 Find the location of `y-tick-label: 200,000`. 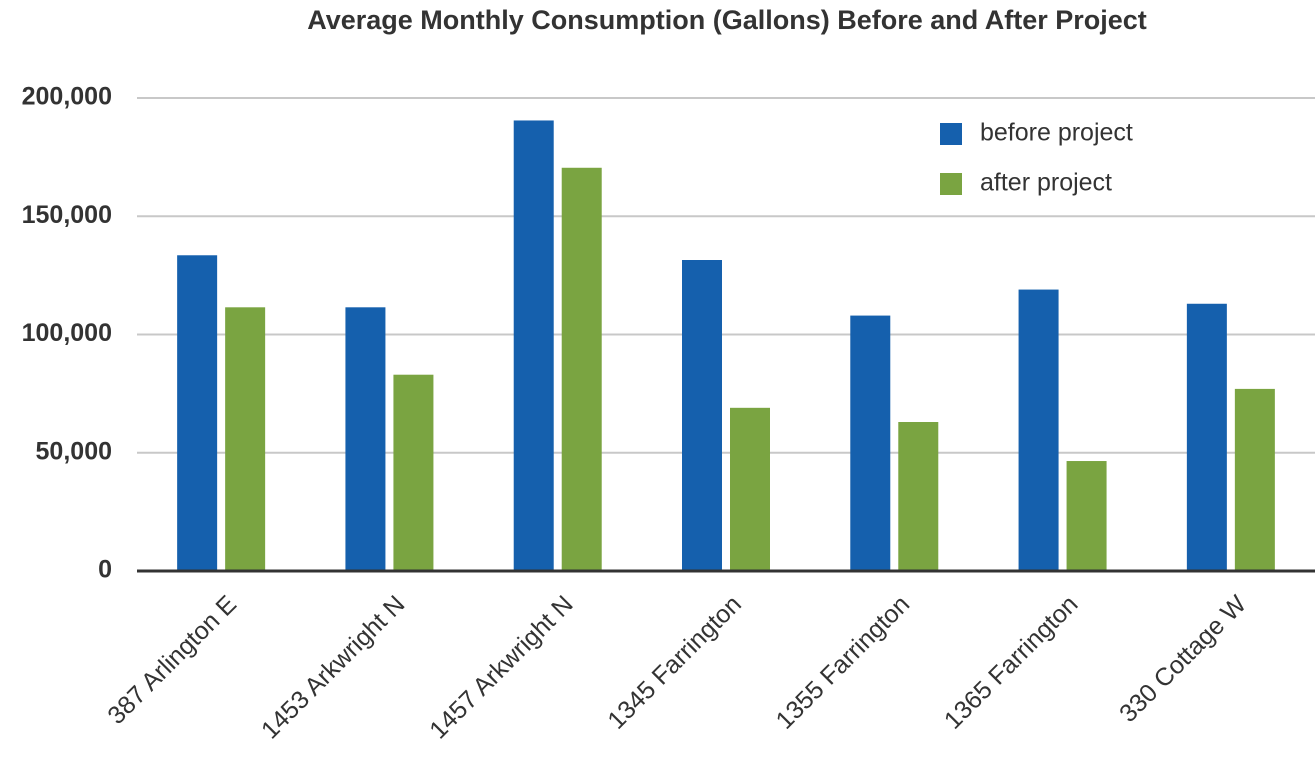

y-tick-label: 200,000 is located at coordinates (67, 97).